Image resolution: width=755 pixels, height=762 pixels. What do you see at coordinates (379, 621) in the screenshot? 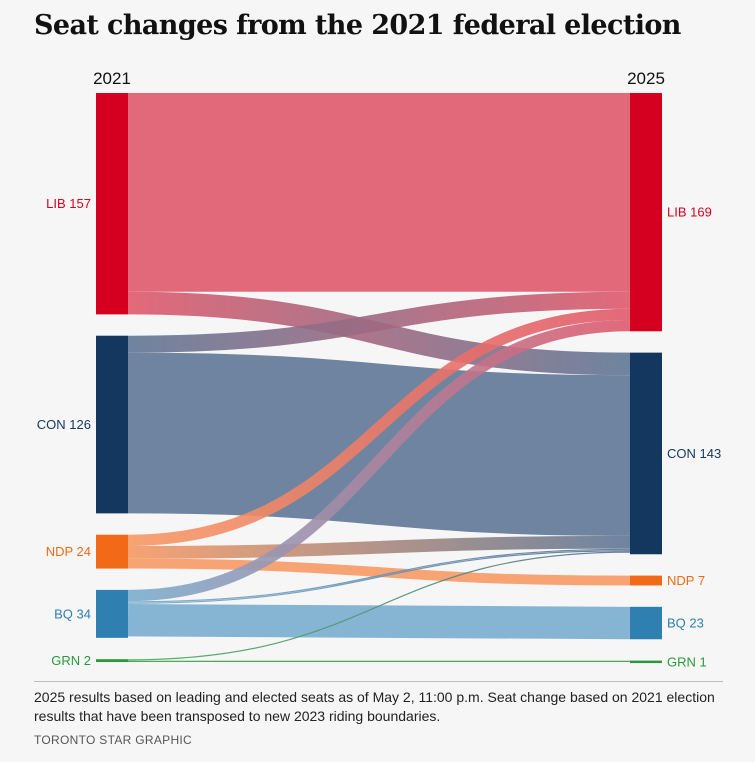
I see `flow-bq-to-bq` at bounding box center [379, 621].